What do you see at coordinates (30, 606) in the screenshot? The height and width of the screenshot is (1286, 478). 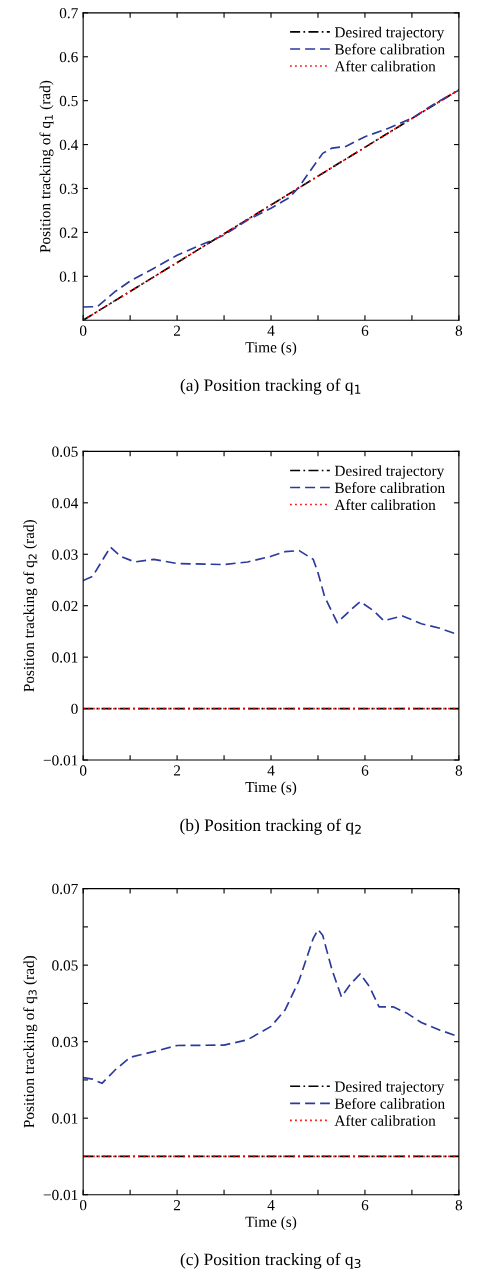 I see `y-axis-title: Position tracking of q$_{2}$ (rad)` at bounding box center [30, 606].